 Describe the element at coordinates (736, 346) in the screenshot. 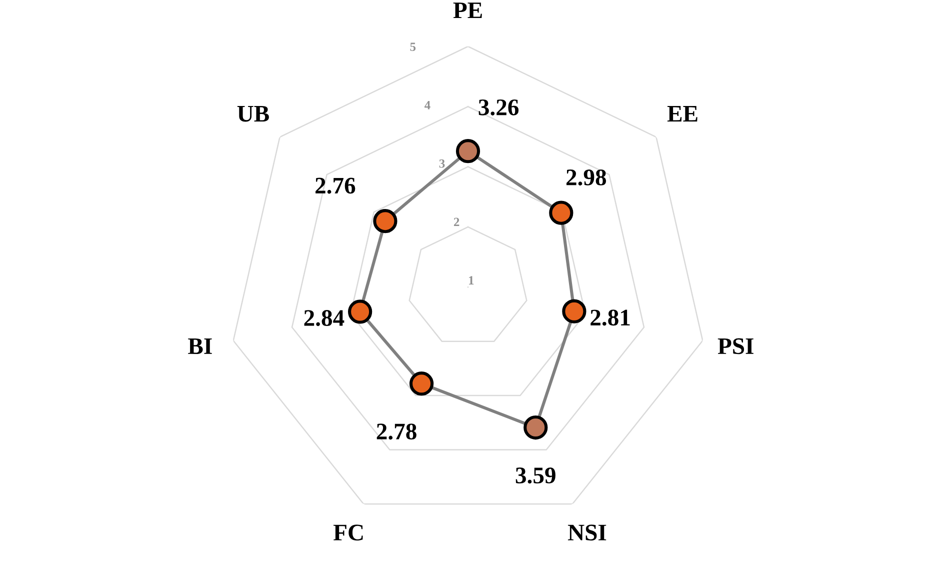

I see `spoke-label: PSI` at that location.